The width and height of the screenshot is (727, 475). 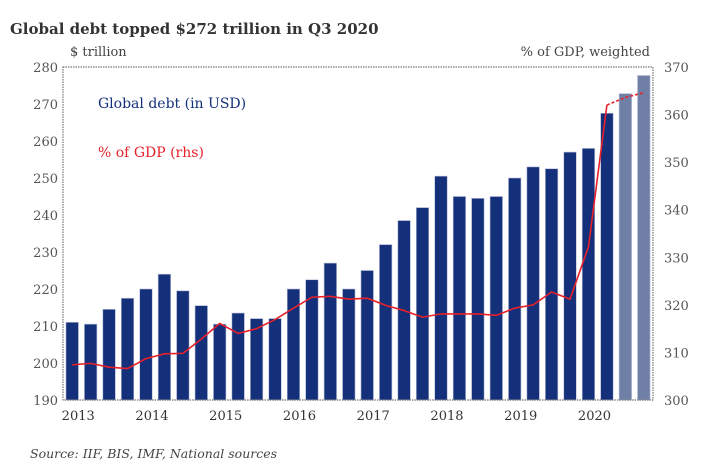 I want to click on legend-debt: Global debt (in USD), so click(x=172, y=104).